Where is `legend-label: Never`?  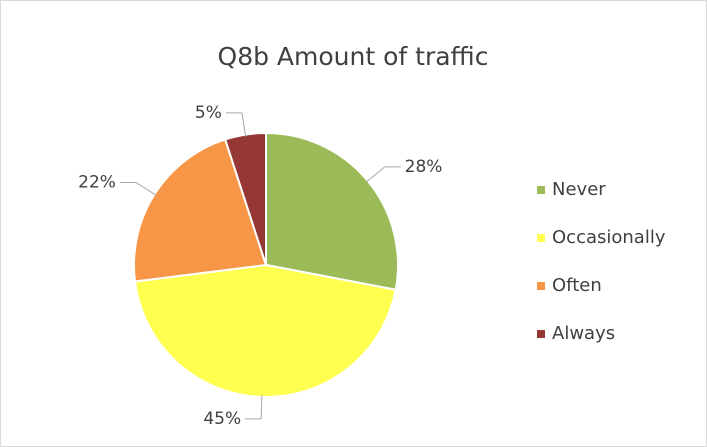
legend-label: Never is located at coordinates (579, 189).